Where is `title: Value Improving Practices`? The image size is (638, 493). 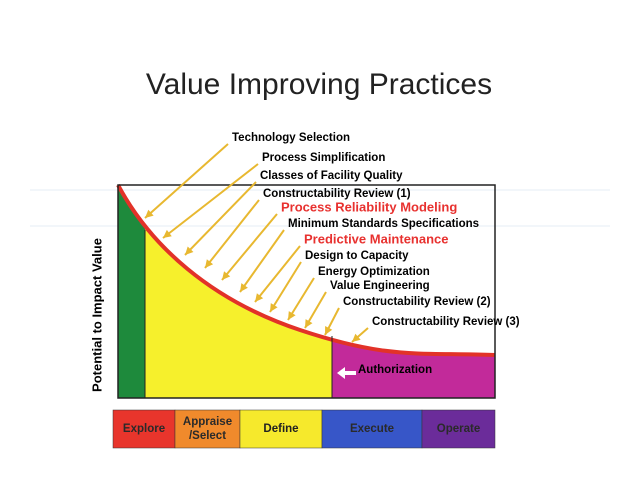
title: Value Improving Practices is located at coordinates (319, 84).